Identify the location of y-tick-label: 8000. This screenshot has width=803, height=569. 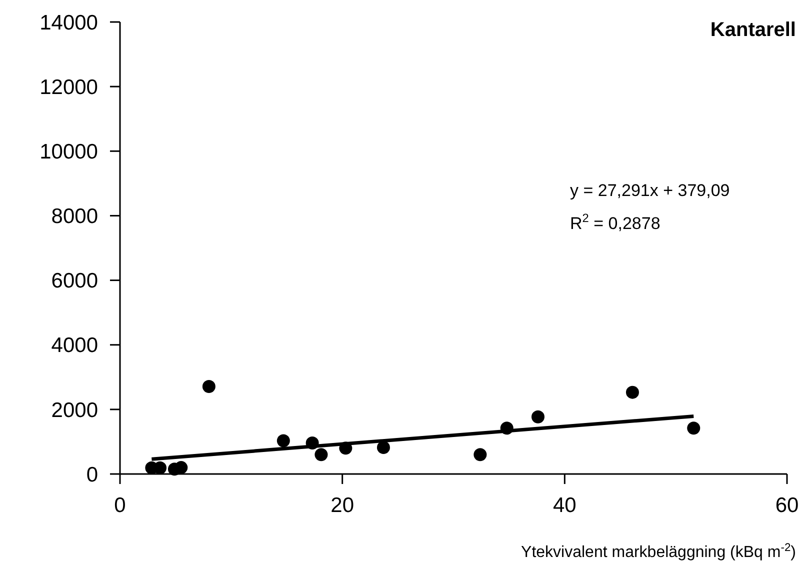
(74, 216).